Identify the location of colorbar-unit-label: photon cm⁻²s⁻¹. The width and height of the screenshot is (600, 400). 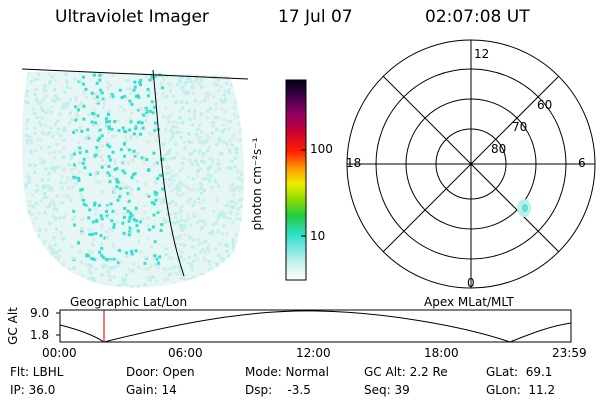
(257, 184).